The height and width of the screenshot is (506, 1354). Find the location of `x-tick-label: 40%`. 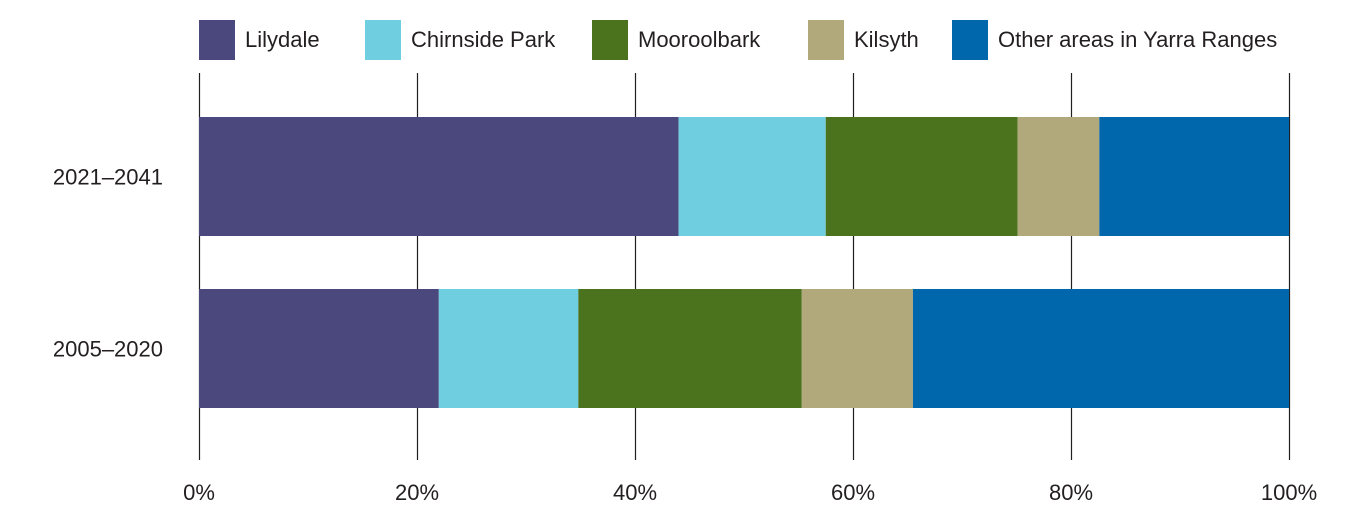

x-tick-label: 40% is located at coordinates (635, 492).